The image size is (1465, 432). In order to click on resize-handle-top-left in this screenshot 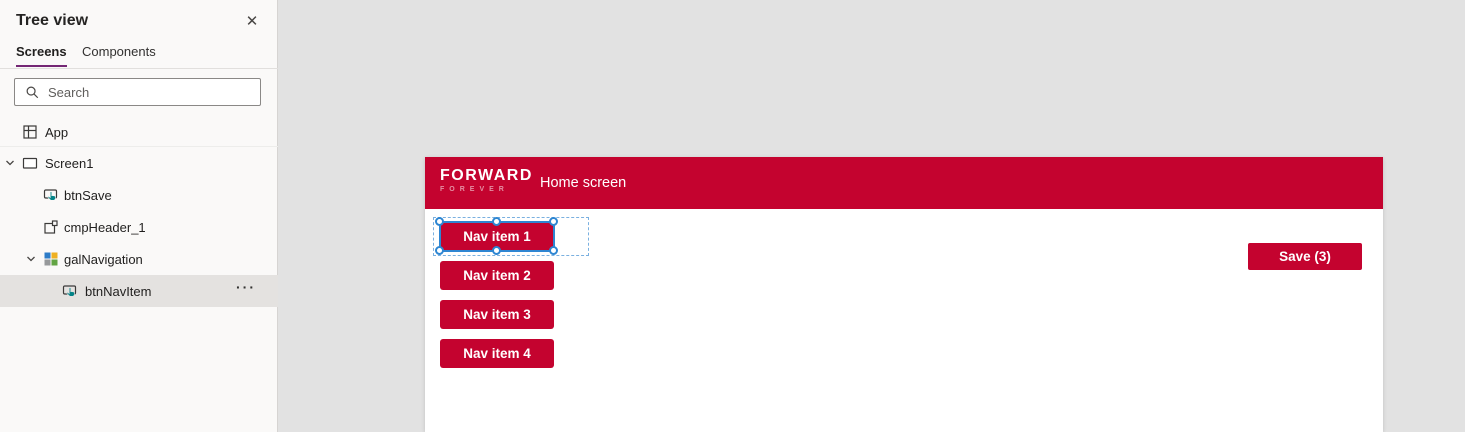, I will do `click(439, 221)`.